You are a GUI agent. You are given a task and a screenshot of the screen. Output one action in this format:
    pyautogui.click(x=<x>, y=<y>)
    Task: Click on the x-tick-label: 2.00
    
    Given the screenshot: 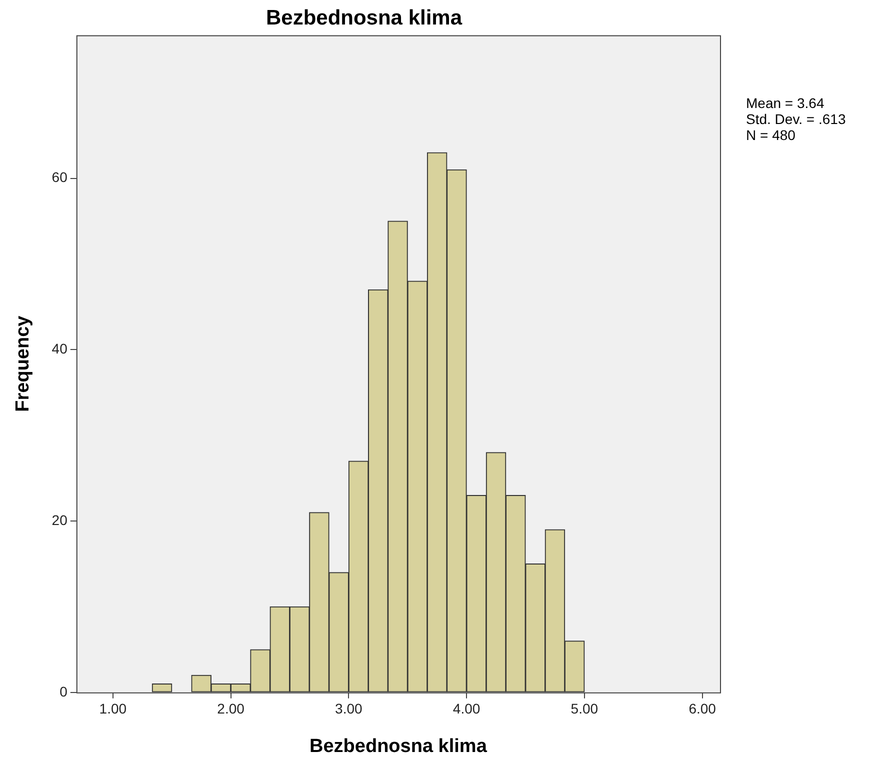 What is the action you would take?
    pyautogui.click(x=231, y=708)
    